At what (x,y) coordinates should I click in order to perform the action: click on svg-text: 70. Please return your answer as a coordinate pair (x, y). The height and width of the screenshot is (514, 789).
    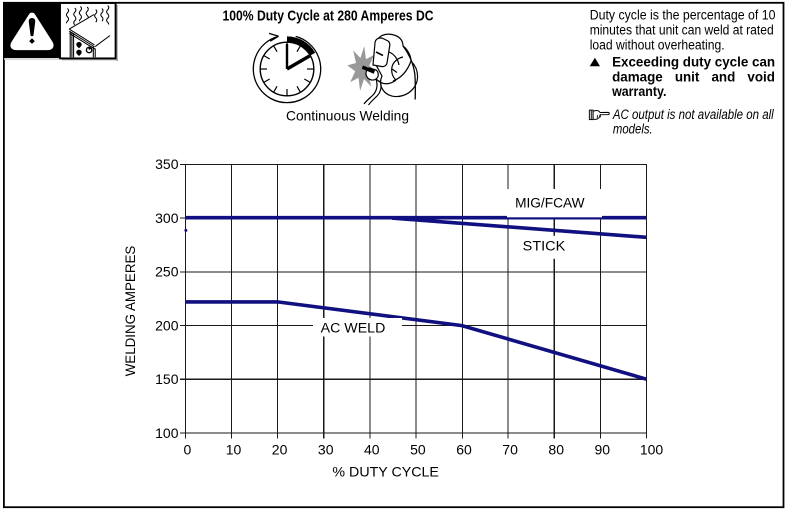
    Looking at the image, I should click on (510, 450).